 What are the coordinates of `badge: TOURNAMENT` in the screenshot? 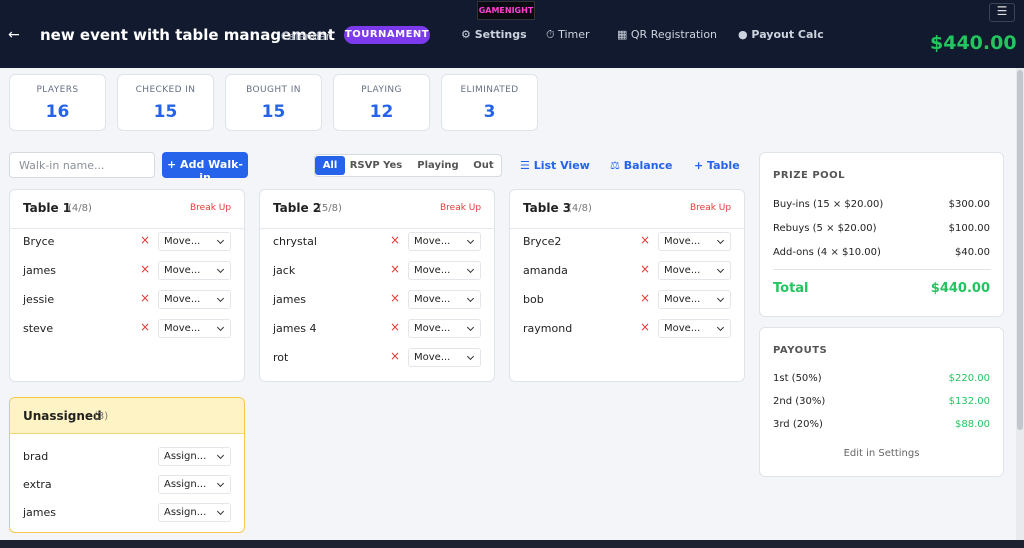 It's located at (387, 35).